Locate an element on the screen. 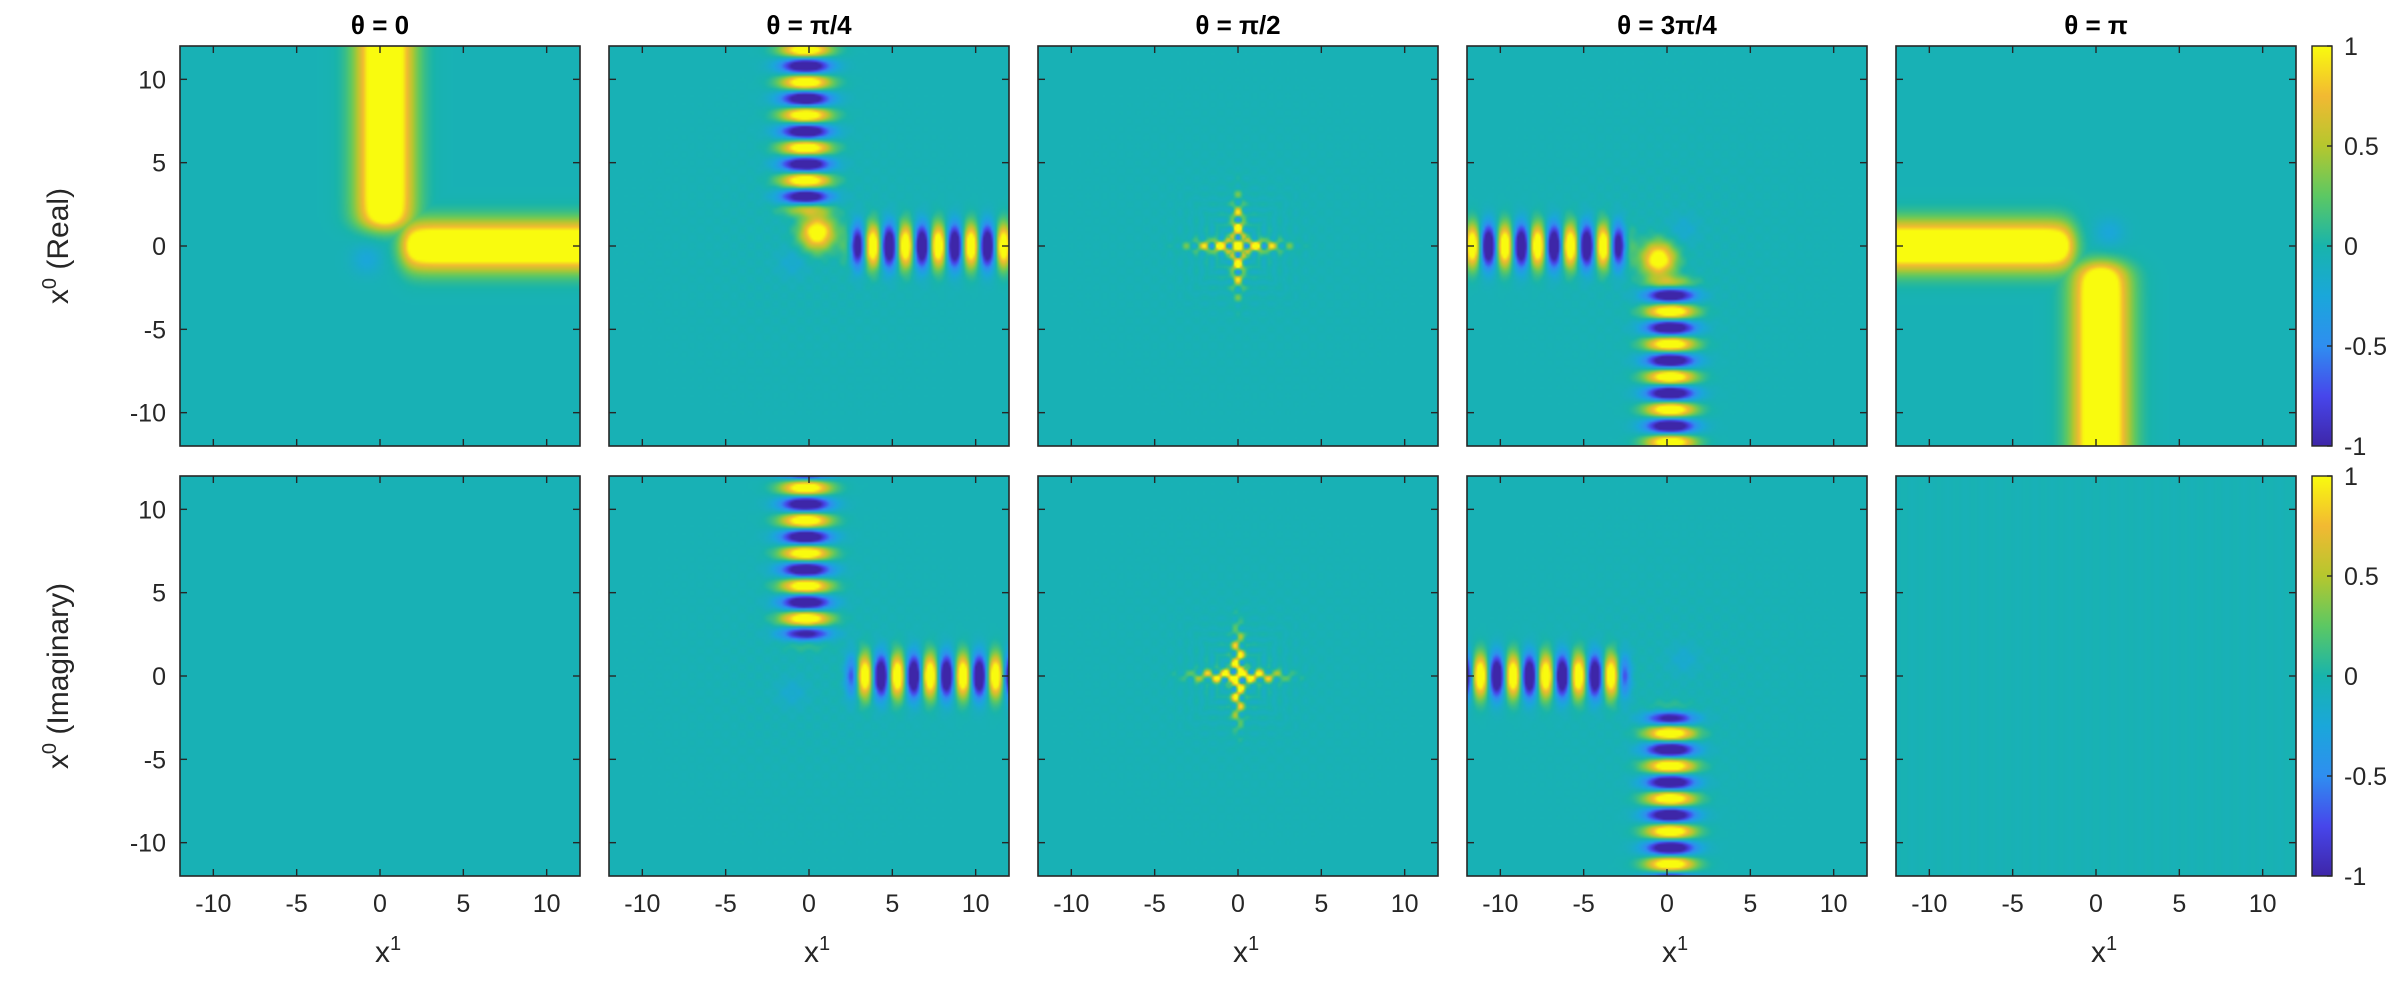  axis-labels: x0 (Real) x0 (Imaginary) is located at coordinates (57, 478).